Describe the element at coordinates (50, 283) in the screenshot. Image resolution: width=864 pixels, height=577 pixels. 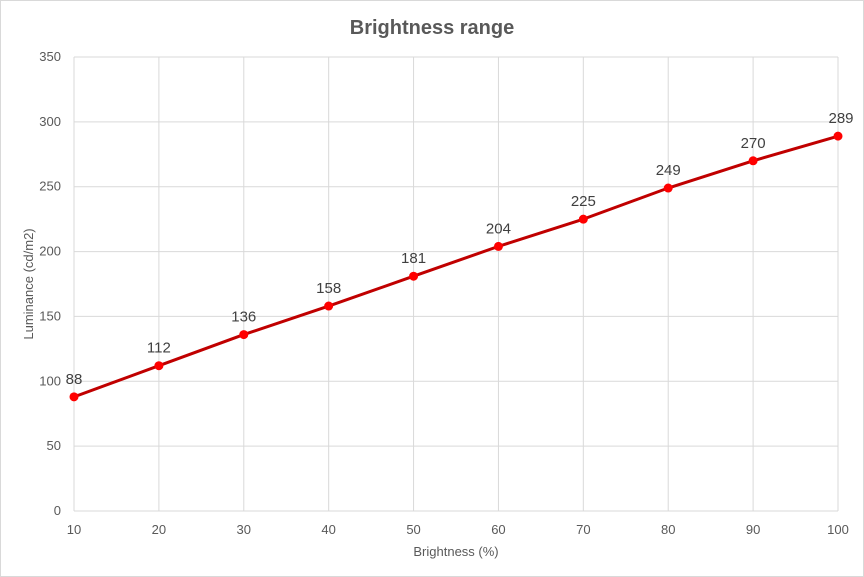
I see `y-axis-ticks: 0 50 100 150 200 250 300 350` at that location.